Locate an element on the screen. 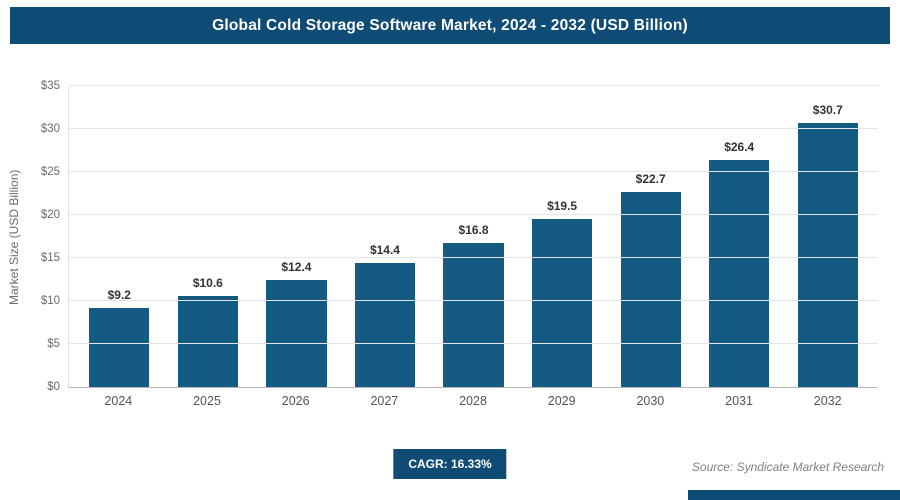  bar-group: $22.7 is located at coordinates (650, 236).